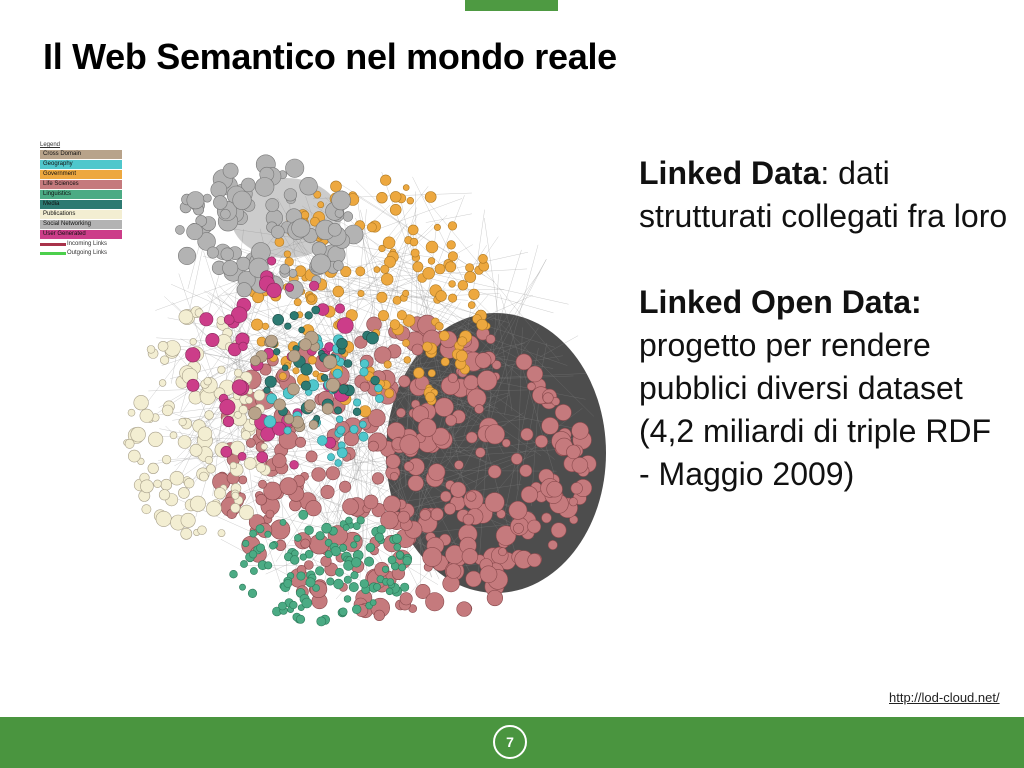 The width and height of the screenshot is (1024, 768). What do you see at coordinates (81, 154) in the screenshot?
I see `legend-item: Cross Domain` at bounding box center [81, 154].